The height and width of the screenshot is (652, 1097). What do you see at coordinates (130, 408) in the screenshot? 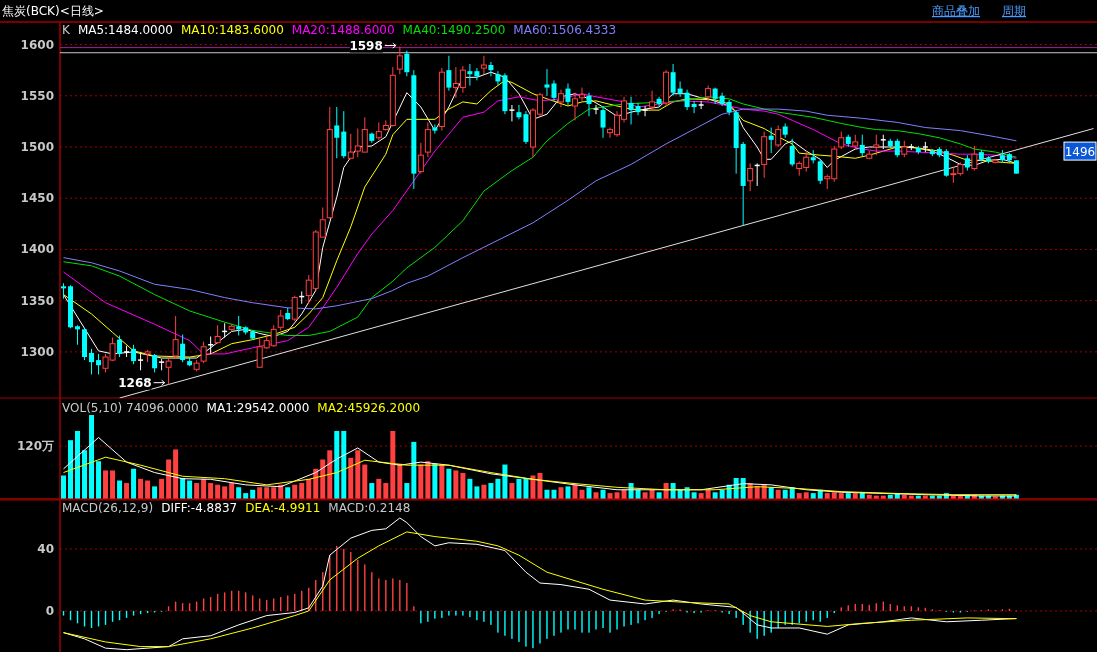
I see `legend-title: VOL(5,10) 74096.0000` at bounding box center [130, 408].